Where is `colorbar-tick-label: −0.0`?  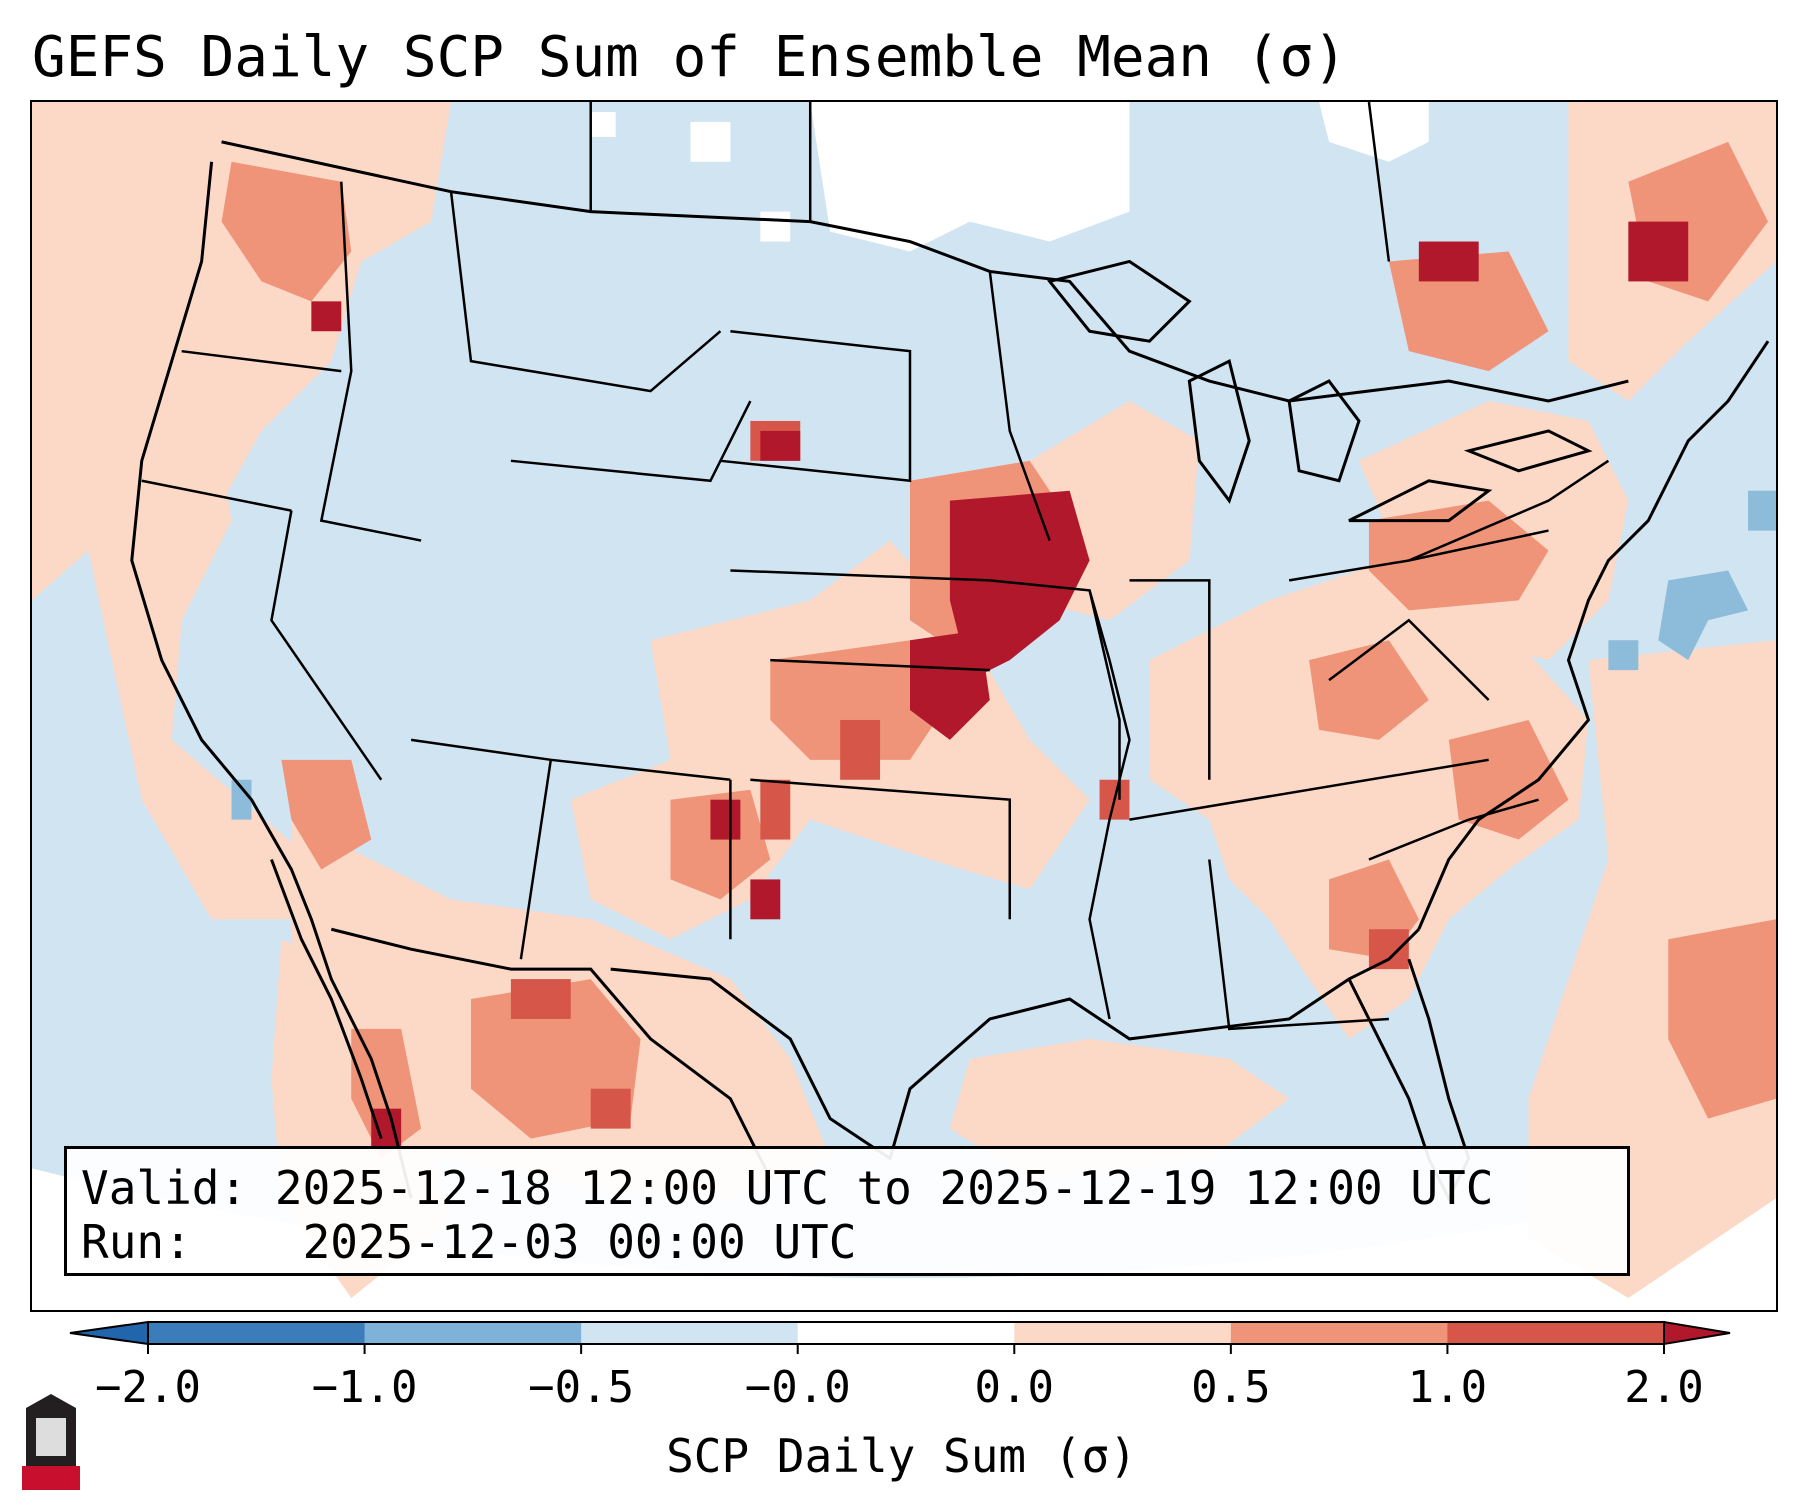
colorbar-tick-label: −0.0 is located at coordinates (797, 1387).